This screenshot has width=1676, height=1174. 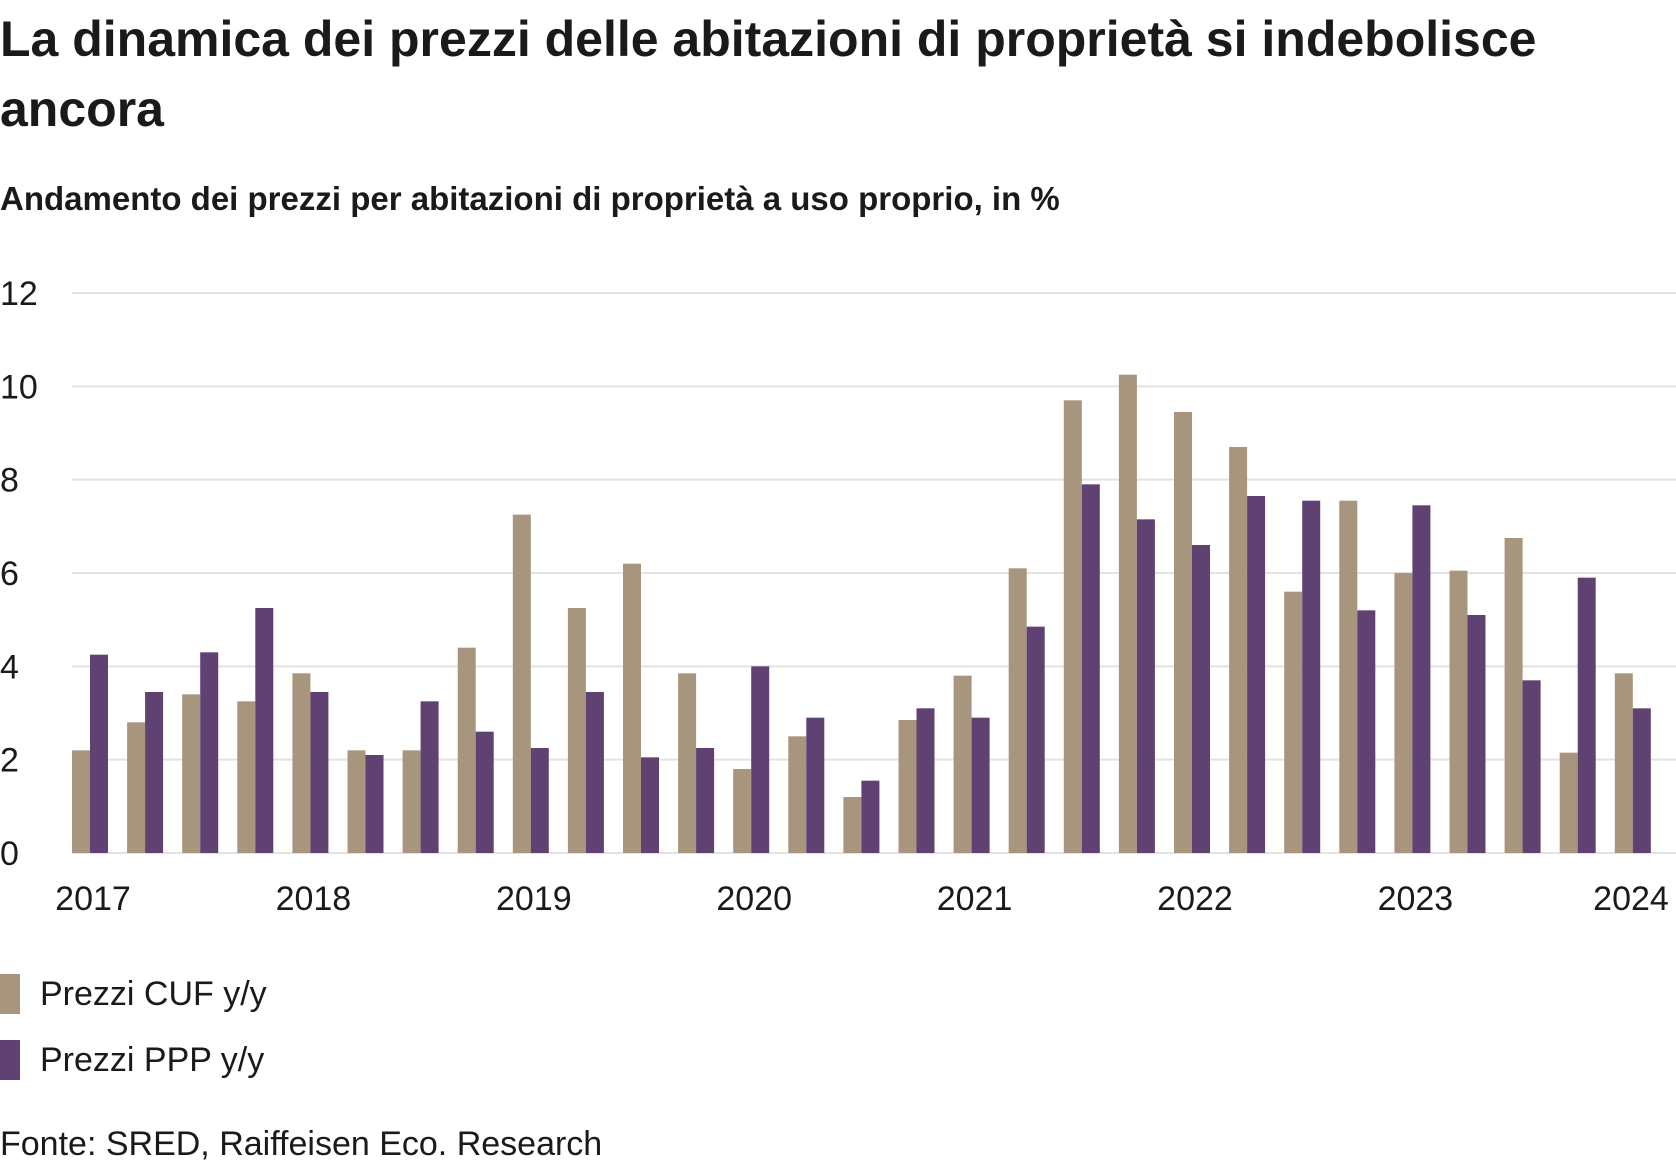 What do you see at coordinates (9, 667) in the screenshot?
I see `y-tick-label: 4` at bounding box center [9, 667].